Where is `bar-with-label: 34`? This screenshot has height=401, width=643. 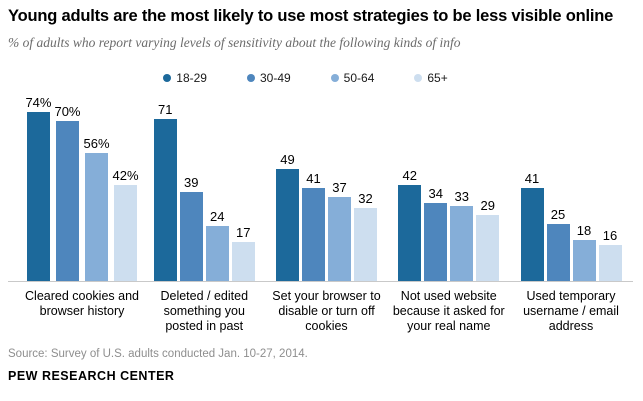 bar-with-label: 34 is located at coordinates (436, 233).